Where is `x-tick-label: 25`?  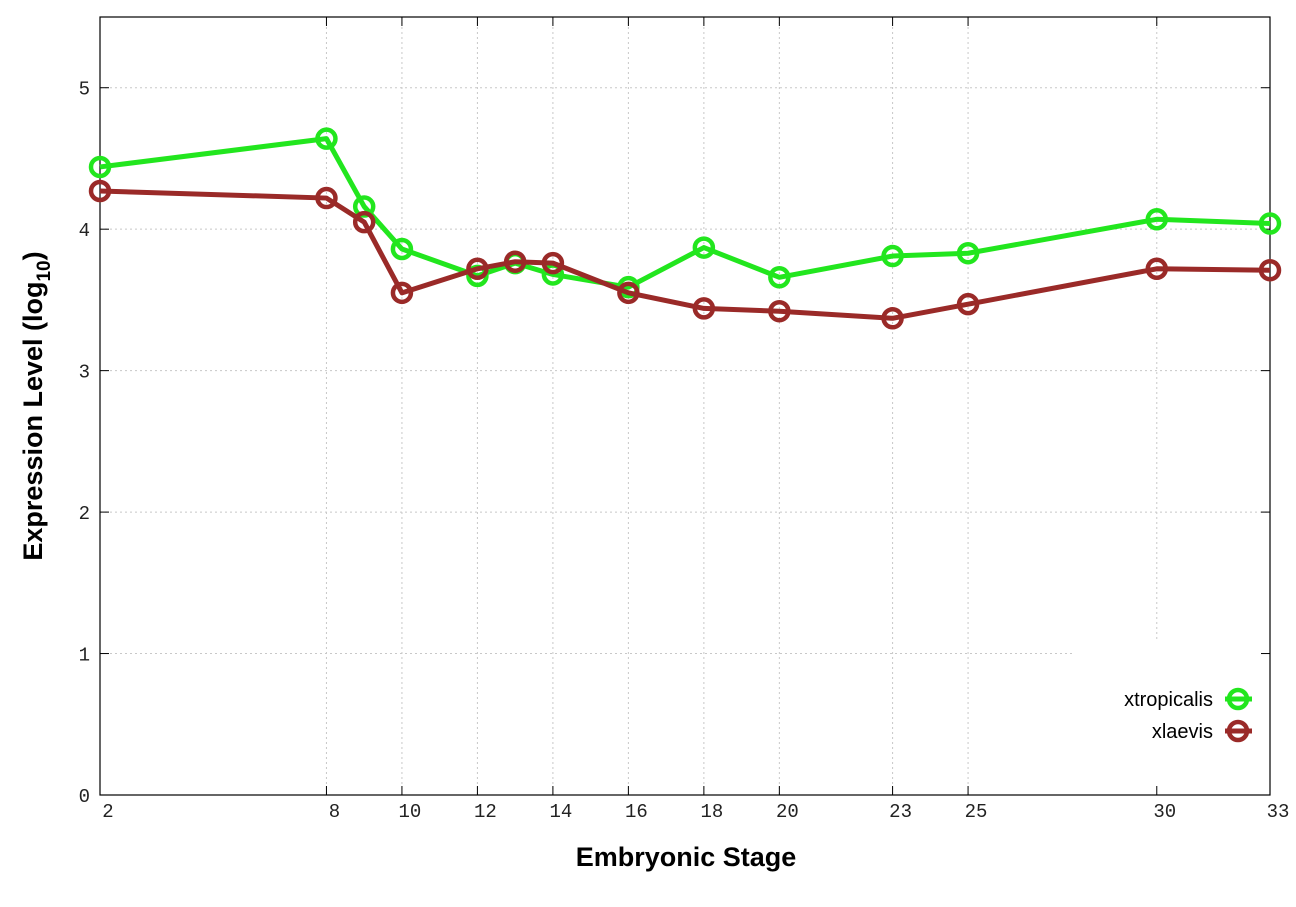
x-tick-label: 25 is located at coordinates (976, 812).